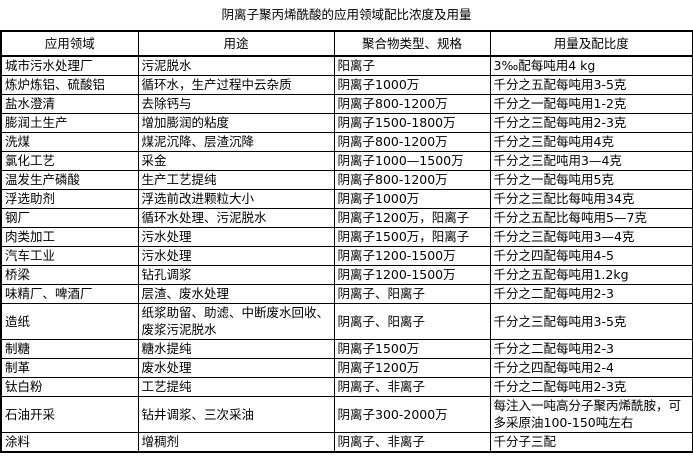  I want to click on cell-dosage: 千分之三配每吨用3—4克, so click(591, 237).